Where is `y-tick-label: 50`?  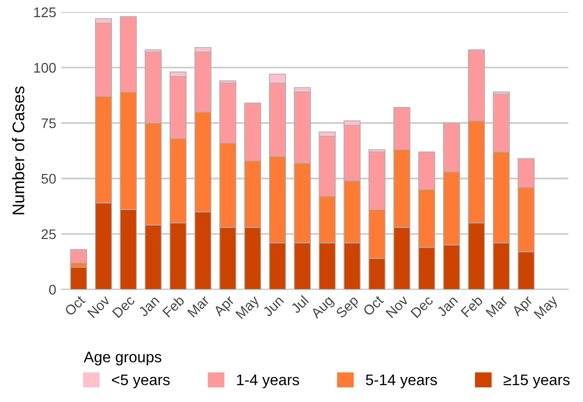
y-tick-label: 50 is located at coordinates (48, 179).